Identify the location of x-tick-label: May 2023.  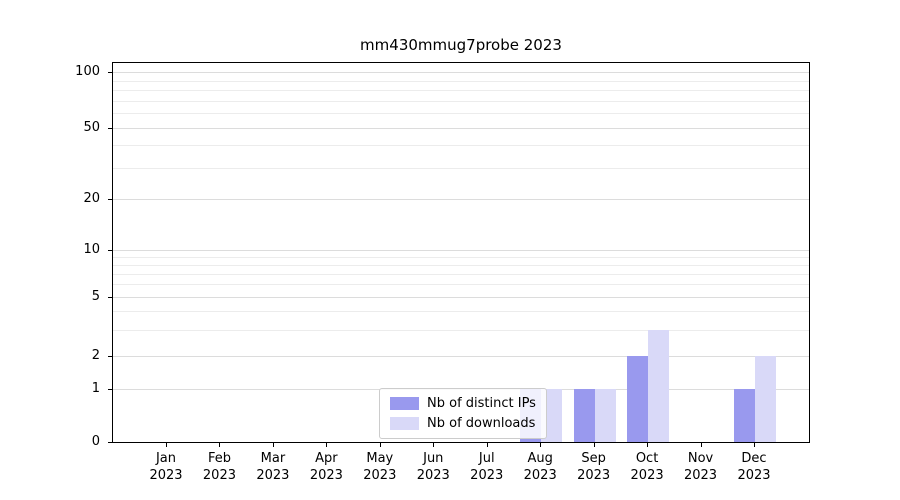
(380, 467).